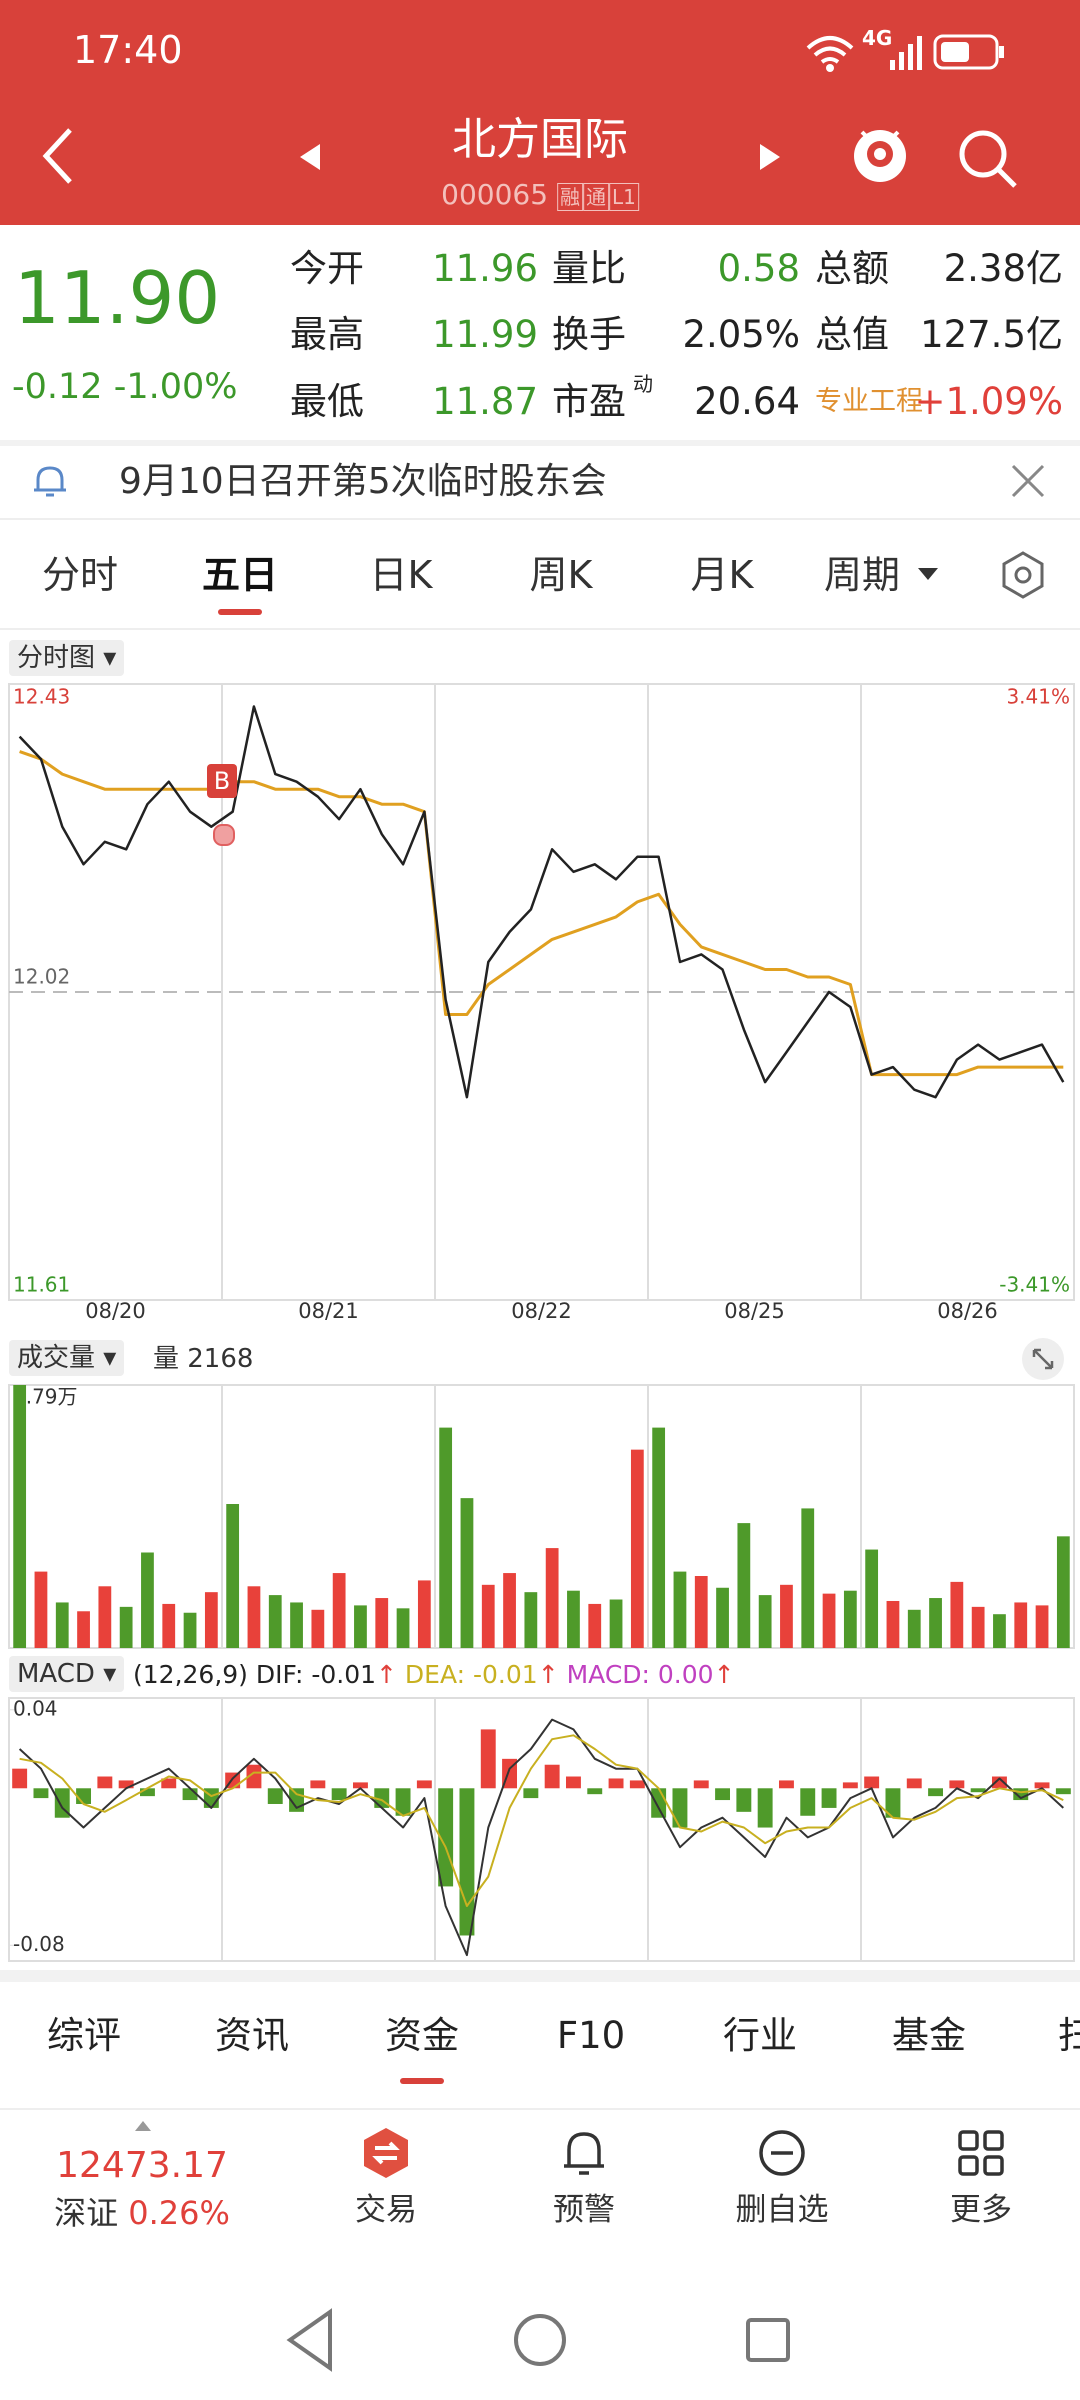 The image size is (1080, 2400). I want to click on stat-label: 总额, so click(852, 268).